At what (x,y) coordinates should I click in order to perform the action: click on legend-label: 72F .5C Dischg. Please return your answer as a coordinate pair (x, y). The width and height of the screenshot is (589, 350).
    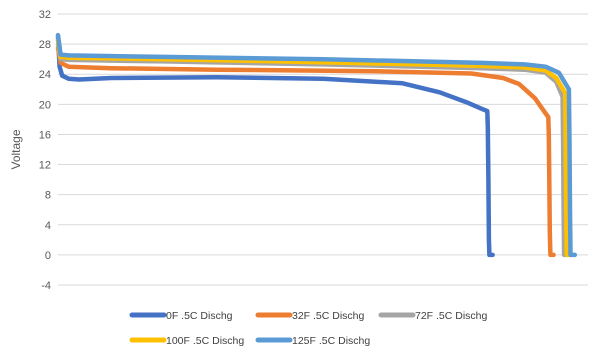
    Looking at the image, I should click on (451, 316).